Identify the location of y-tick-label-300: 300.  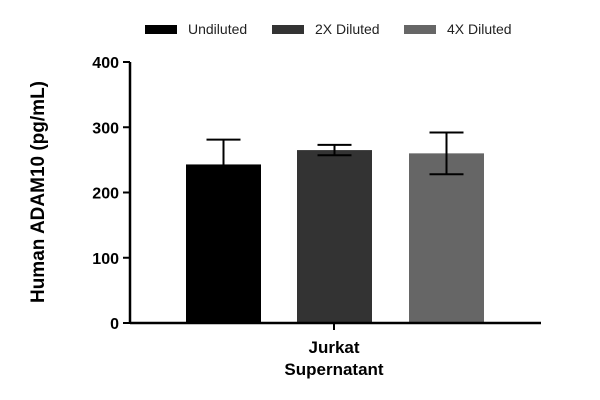
(105, 128).